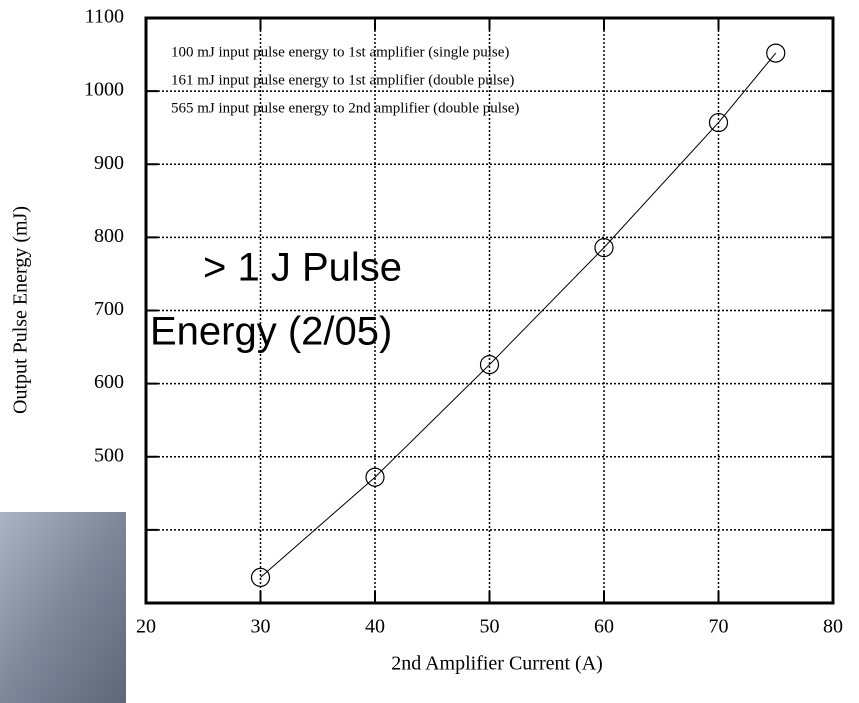 The height and width of the screenshot is (703, 859). I want to click on x-tick-label: 30, so click(261, 627).